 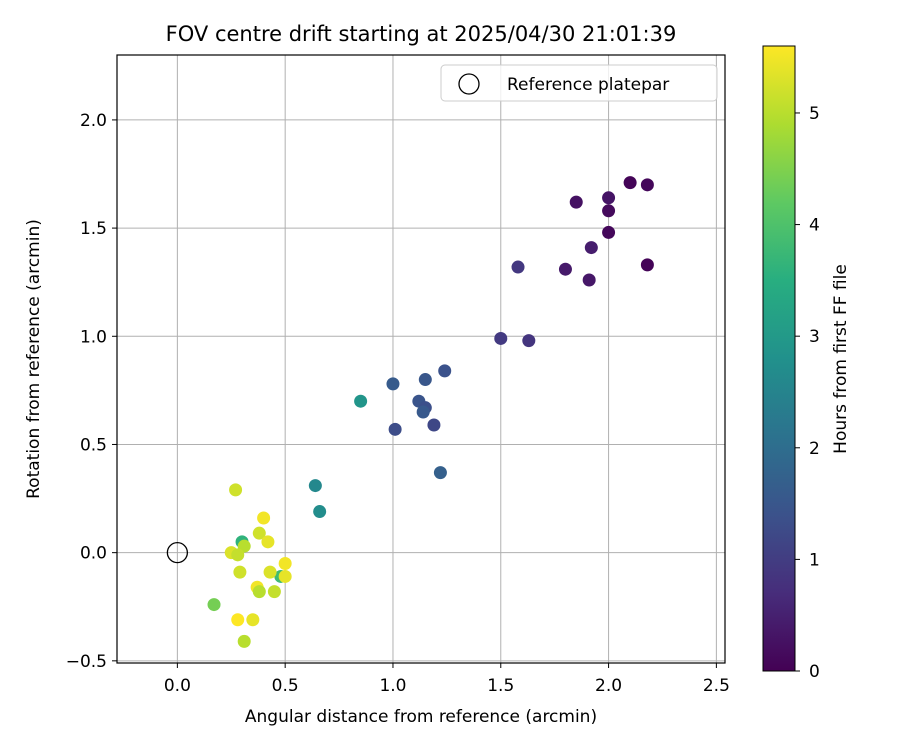 What do you see at coordinates (814, 114) in the screenshot?
I see `colorbar-tick-label: 5` at bounding box center [814, 114].